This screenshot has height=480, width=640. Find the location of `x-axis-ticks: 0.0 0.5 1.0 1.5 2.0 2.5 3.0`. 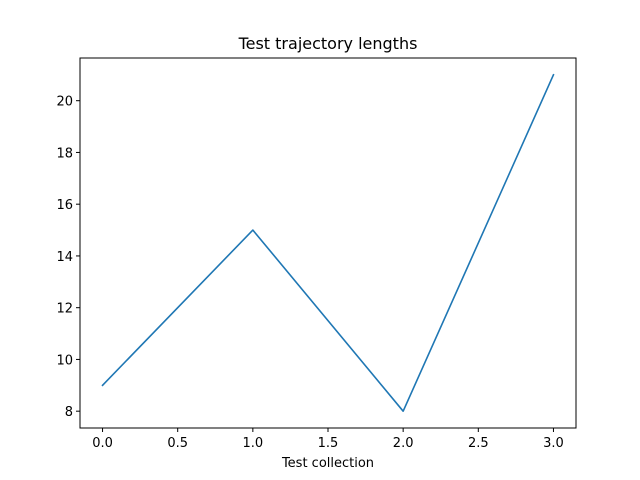

x-axis-ticks: 0.0 0.5 1.0 1.5 2.0 2.5 3.0 is located at coordinates (328, 439).